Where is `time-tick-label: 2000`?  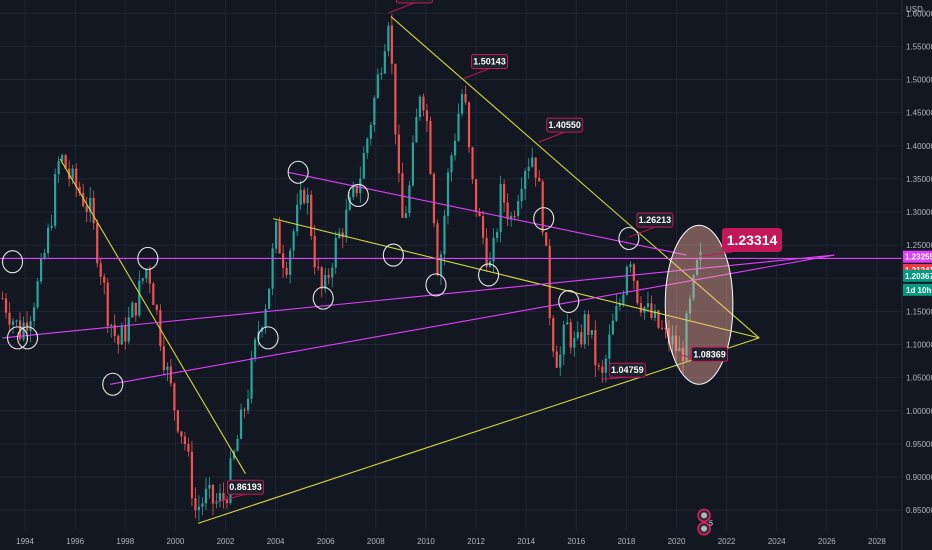 time-tick-label: 2000 is located at coordinates (175, 541).